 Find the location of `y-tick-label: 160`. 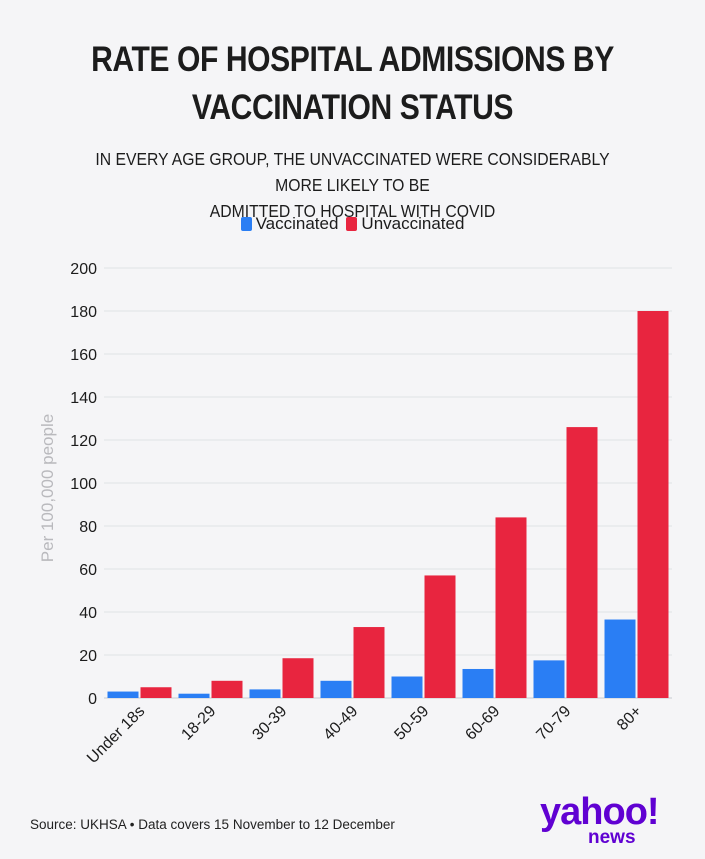

y-tick-label: 160 is located at coordinates (83, 355).